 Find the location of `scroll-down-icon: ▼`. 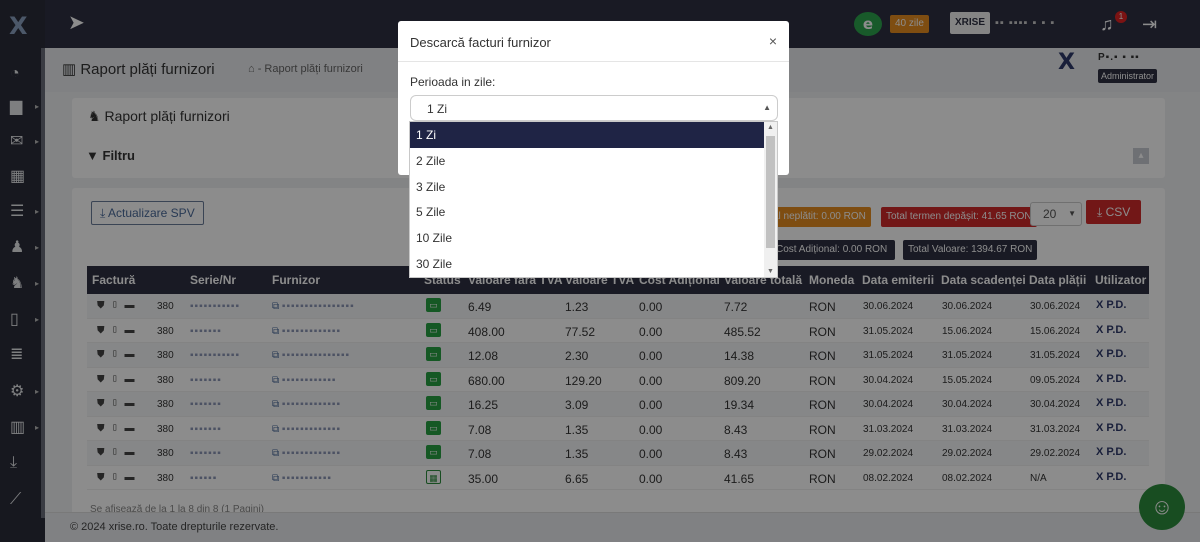

scroll-down-icon: ▼ is located at coordinates (770, 271).